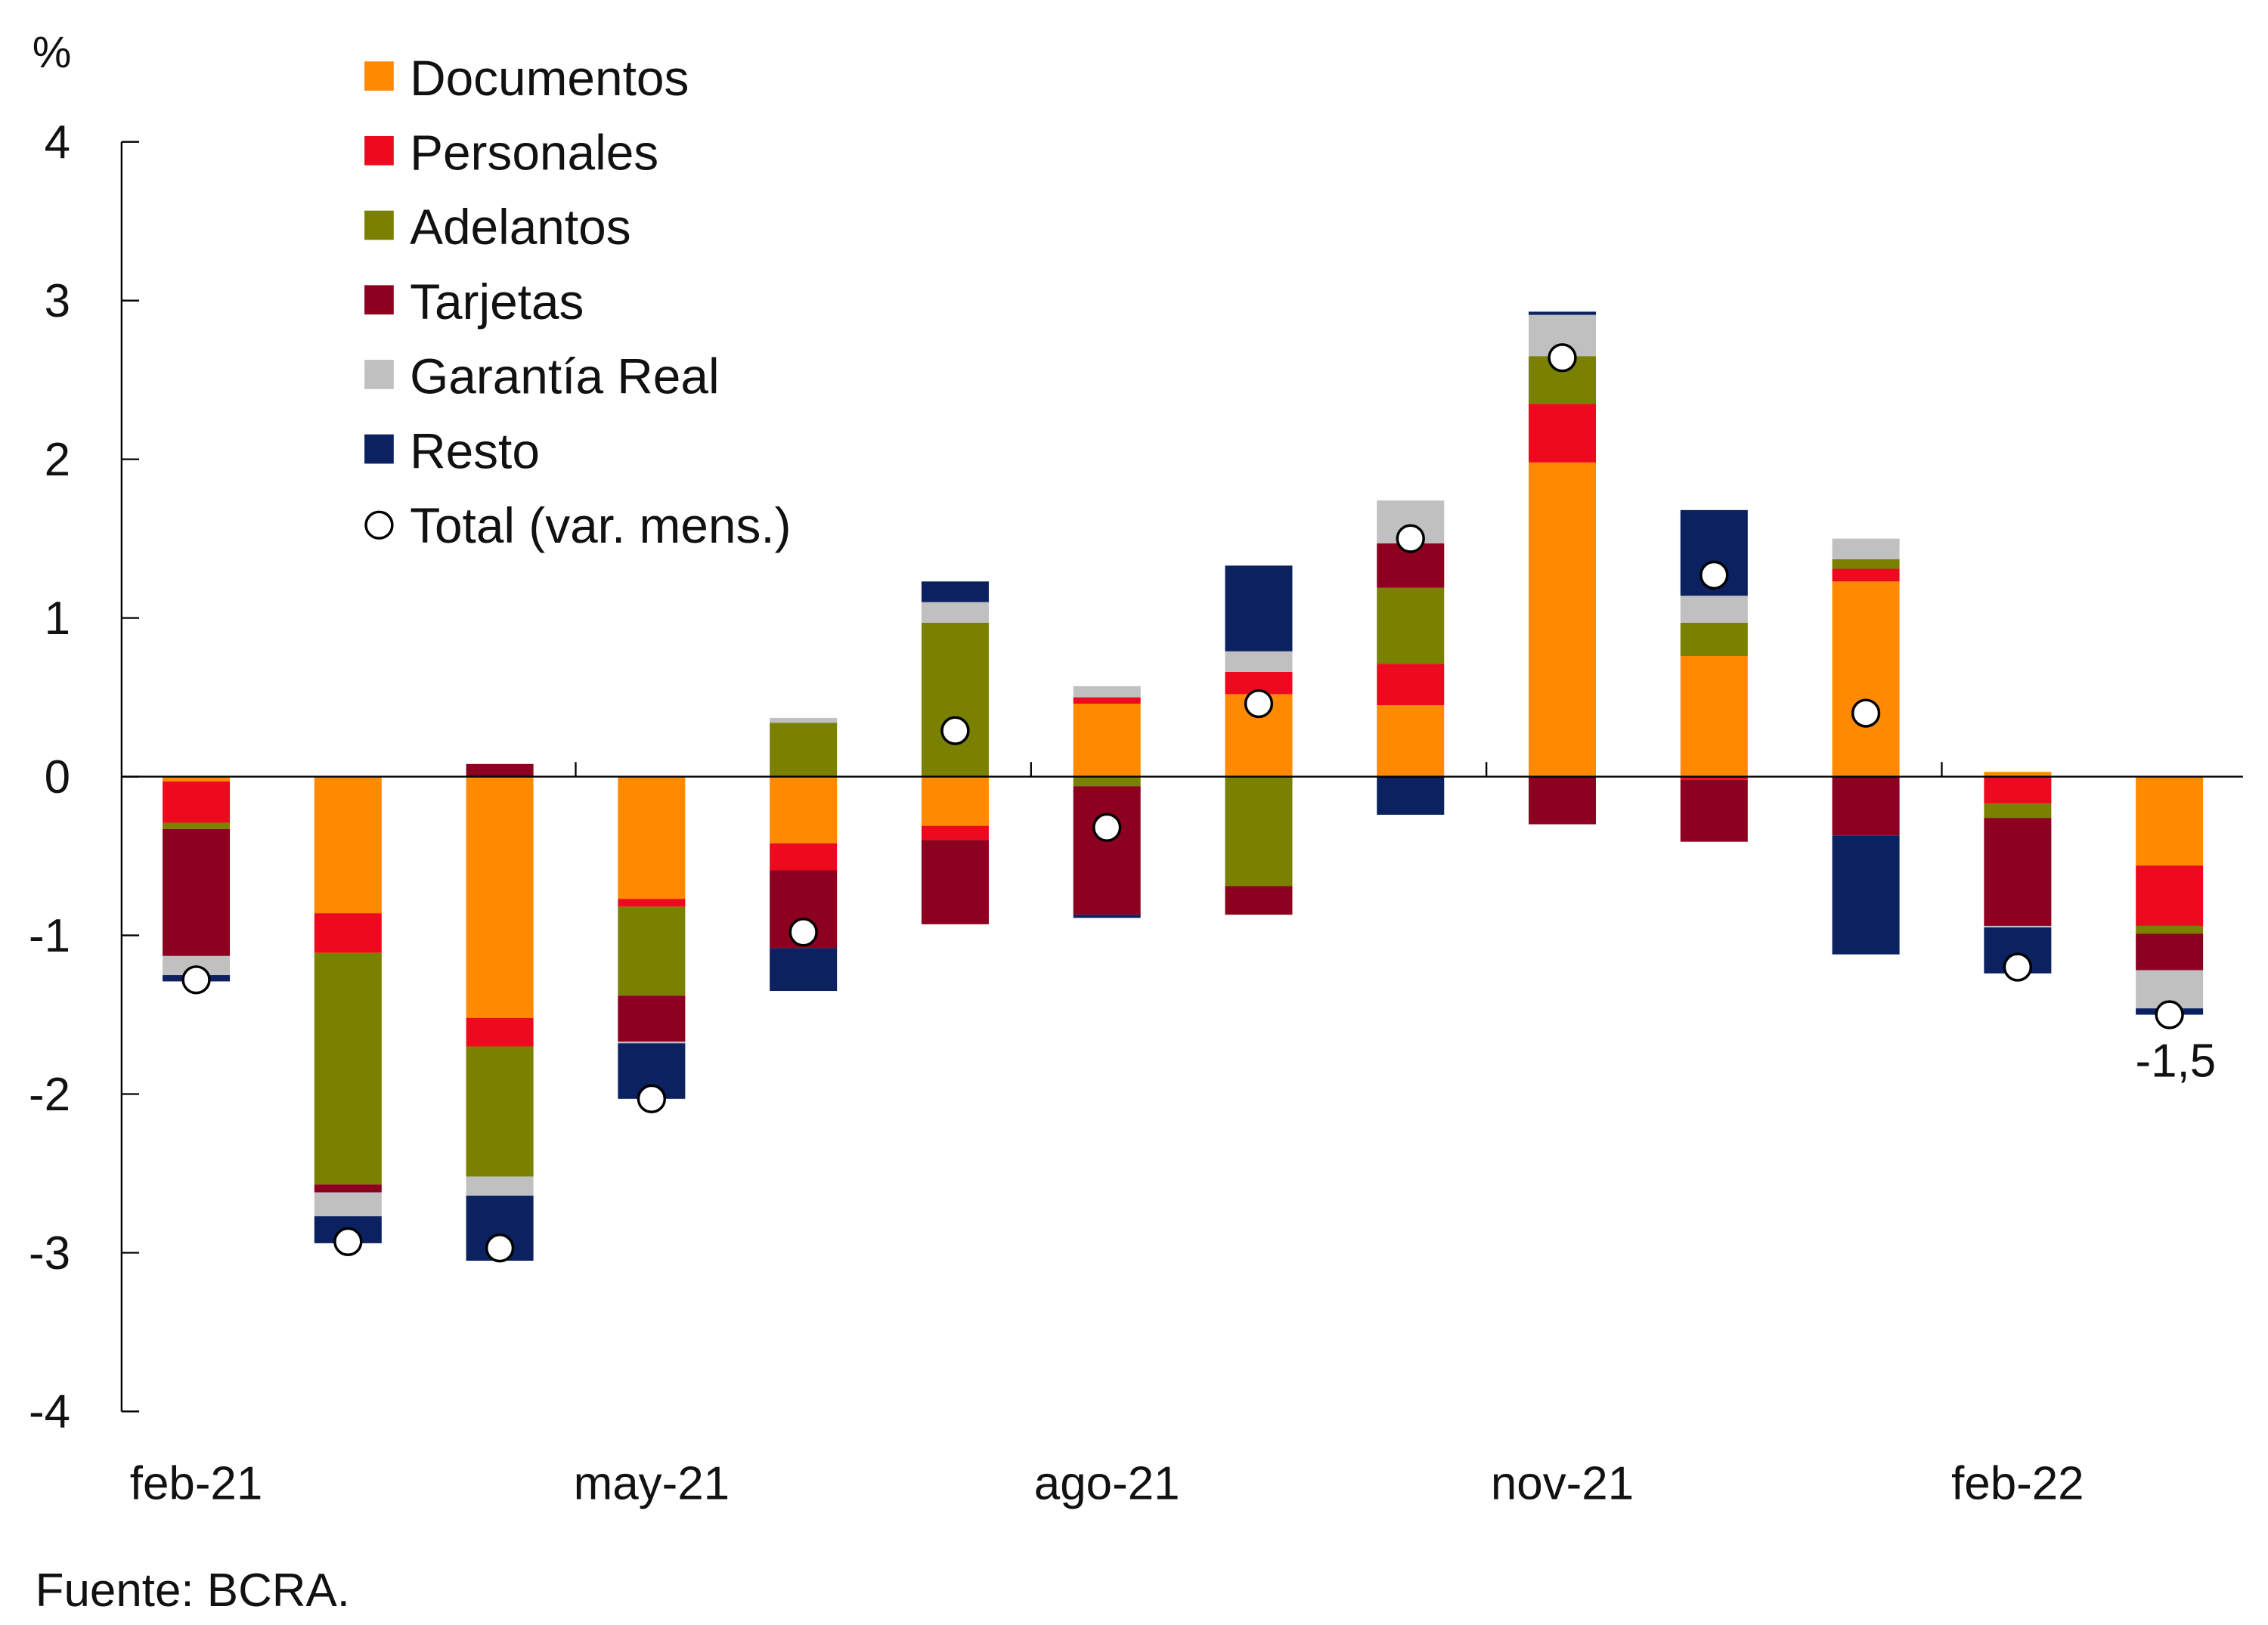 This screenshot has height=1625, width=2268. I want to click on legend-label: Tarjetas, so click(497, 302).